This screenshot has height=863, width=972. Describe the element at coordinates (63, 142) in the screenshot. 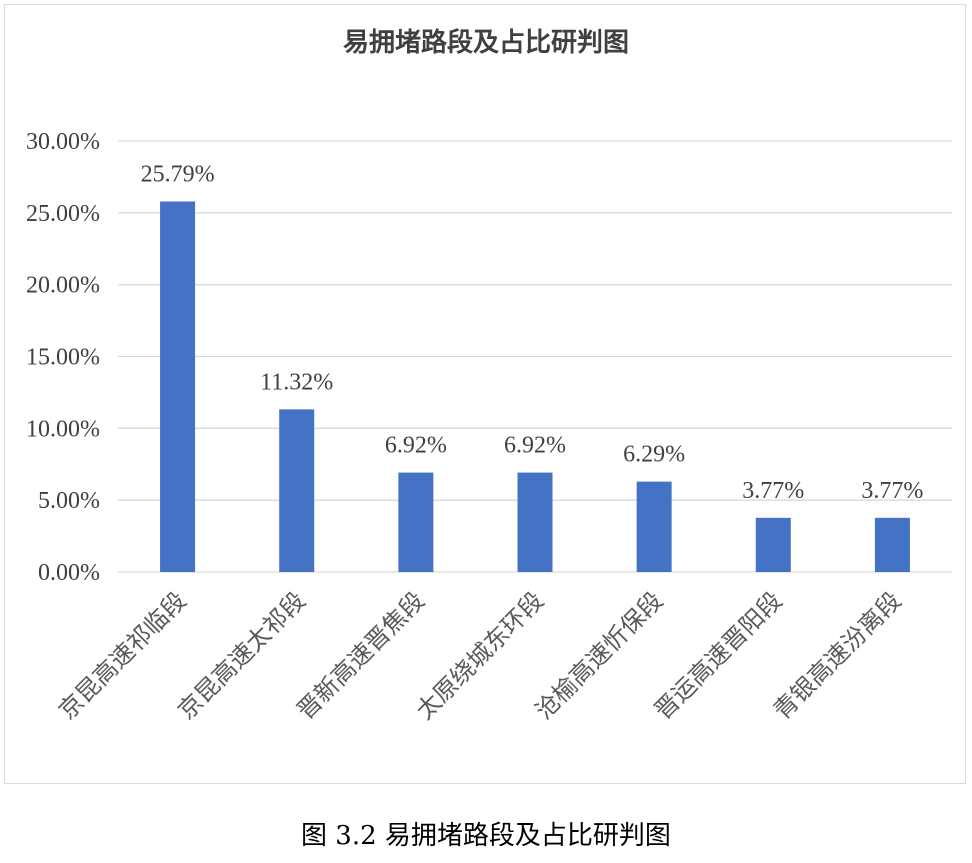

I see `y-tick-label: 30.00%` at that location.